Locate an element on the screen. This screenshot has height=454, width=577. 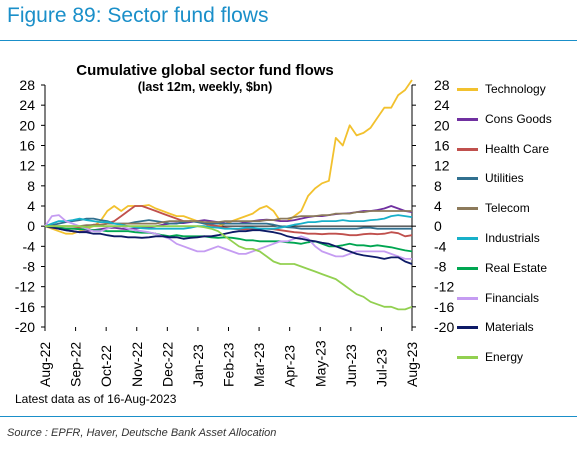
figure-title: Figure 89: Sector fund flows is located at coordinates (138, 15).